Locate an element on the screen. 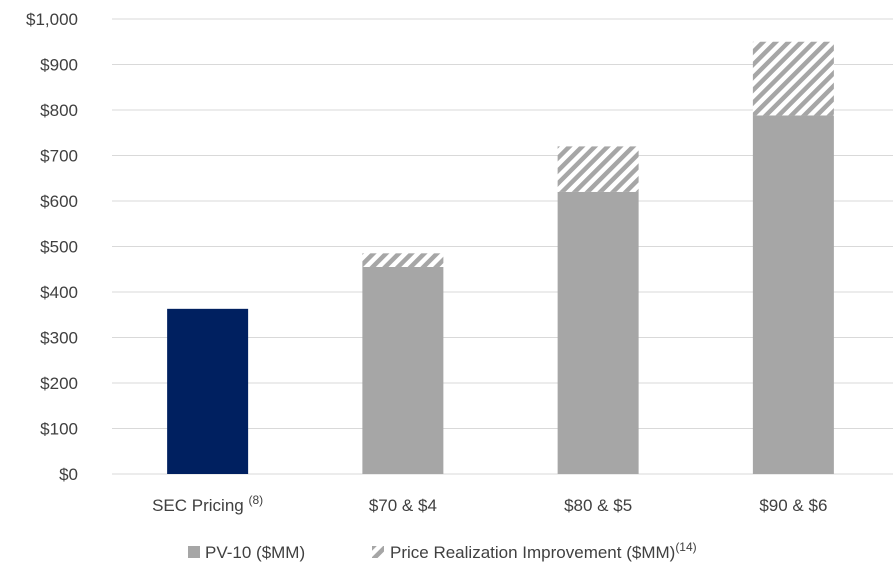 The image size is (894, 571). x-category-label: $90 & $6 is located at coordinates (793, 505).